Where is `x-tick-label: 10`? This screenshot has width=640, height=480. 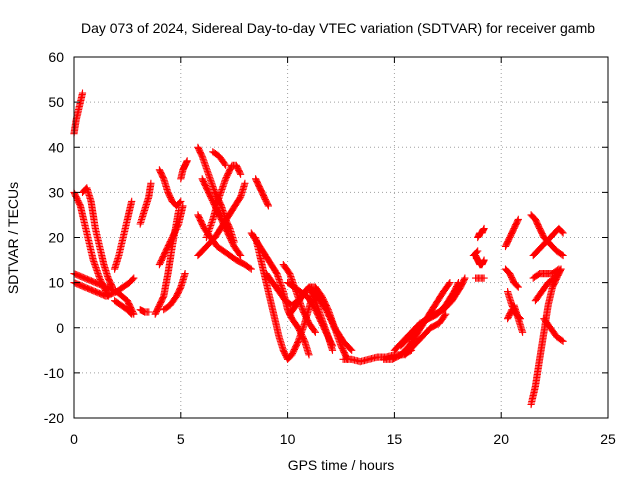
x-tick-label: 10 is located at coordinates (288, 439).